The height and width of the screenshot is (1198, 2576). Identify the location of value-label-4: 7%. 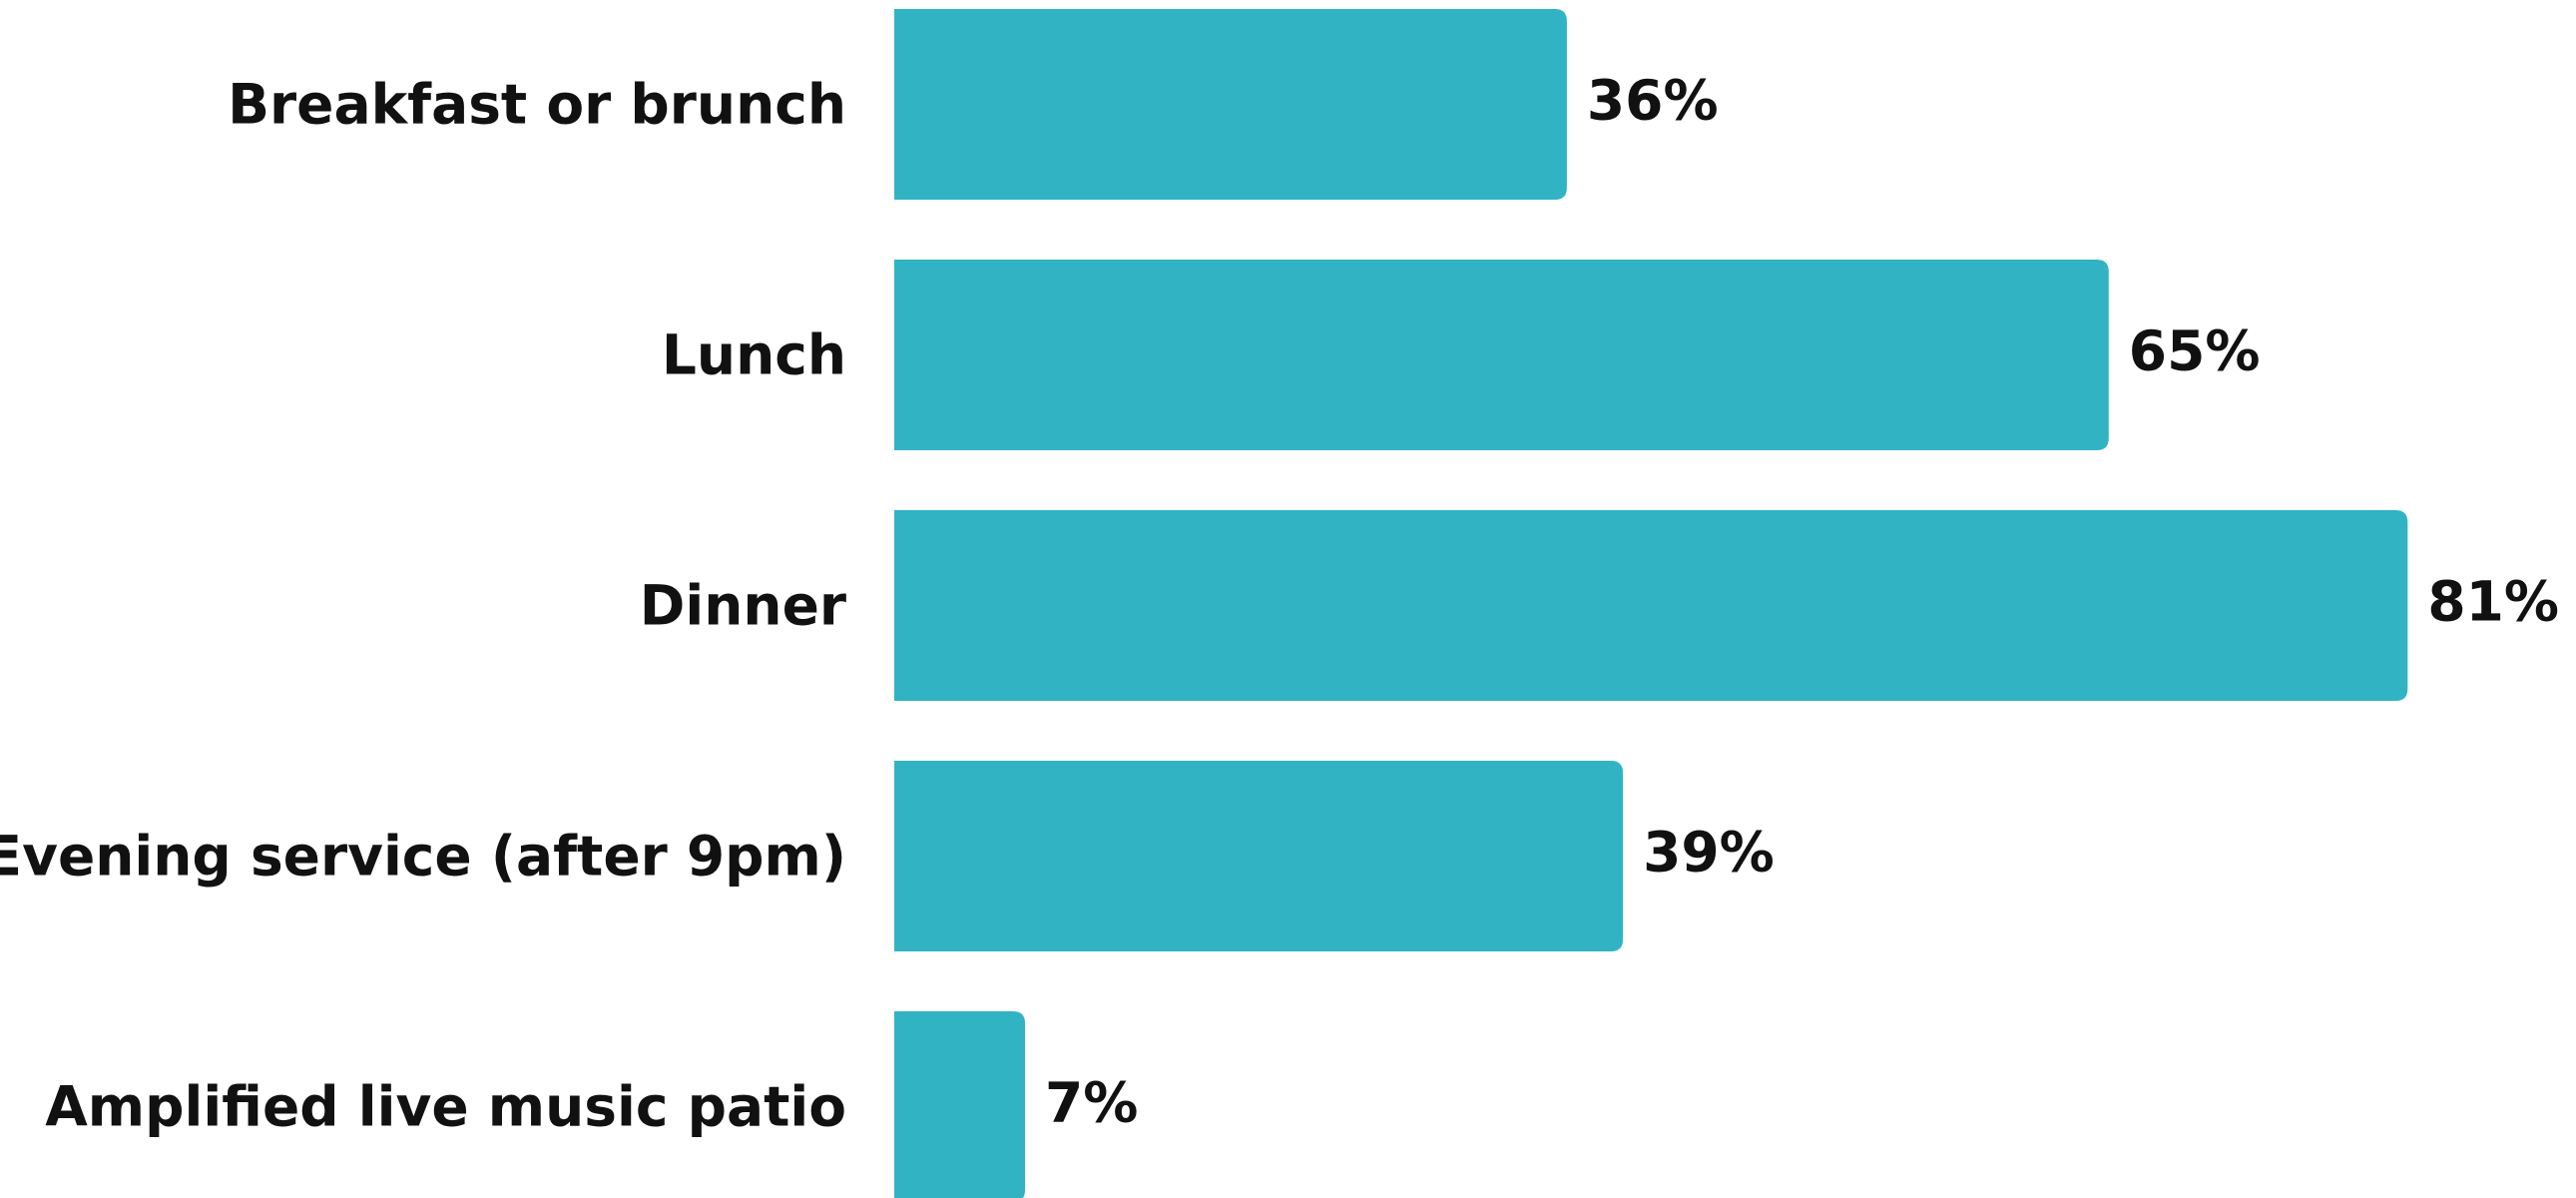
(1091, 1103).